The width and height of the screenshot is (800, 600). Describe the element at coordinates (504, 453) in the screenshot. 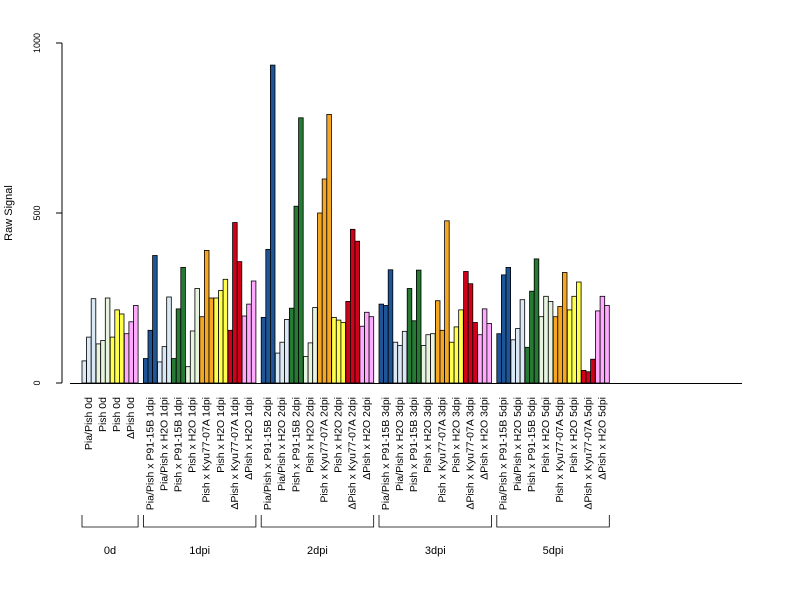

I see `x-tick-label: Pia/Pish x P91-15B 5dpi` at that location.